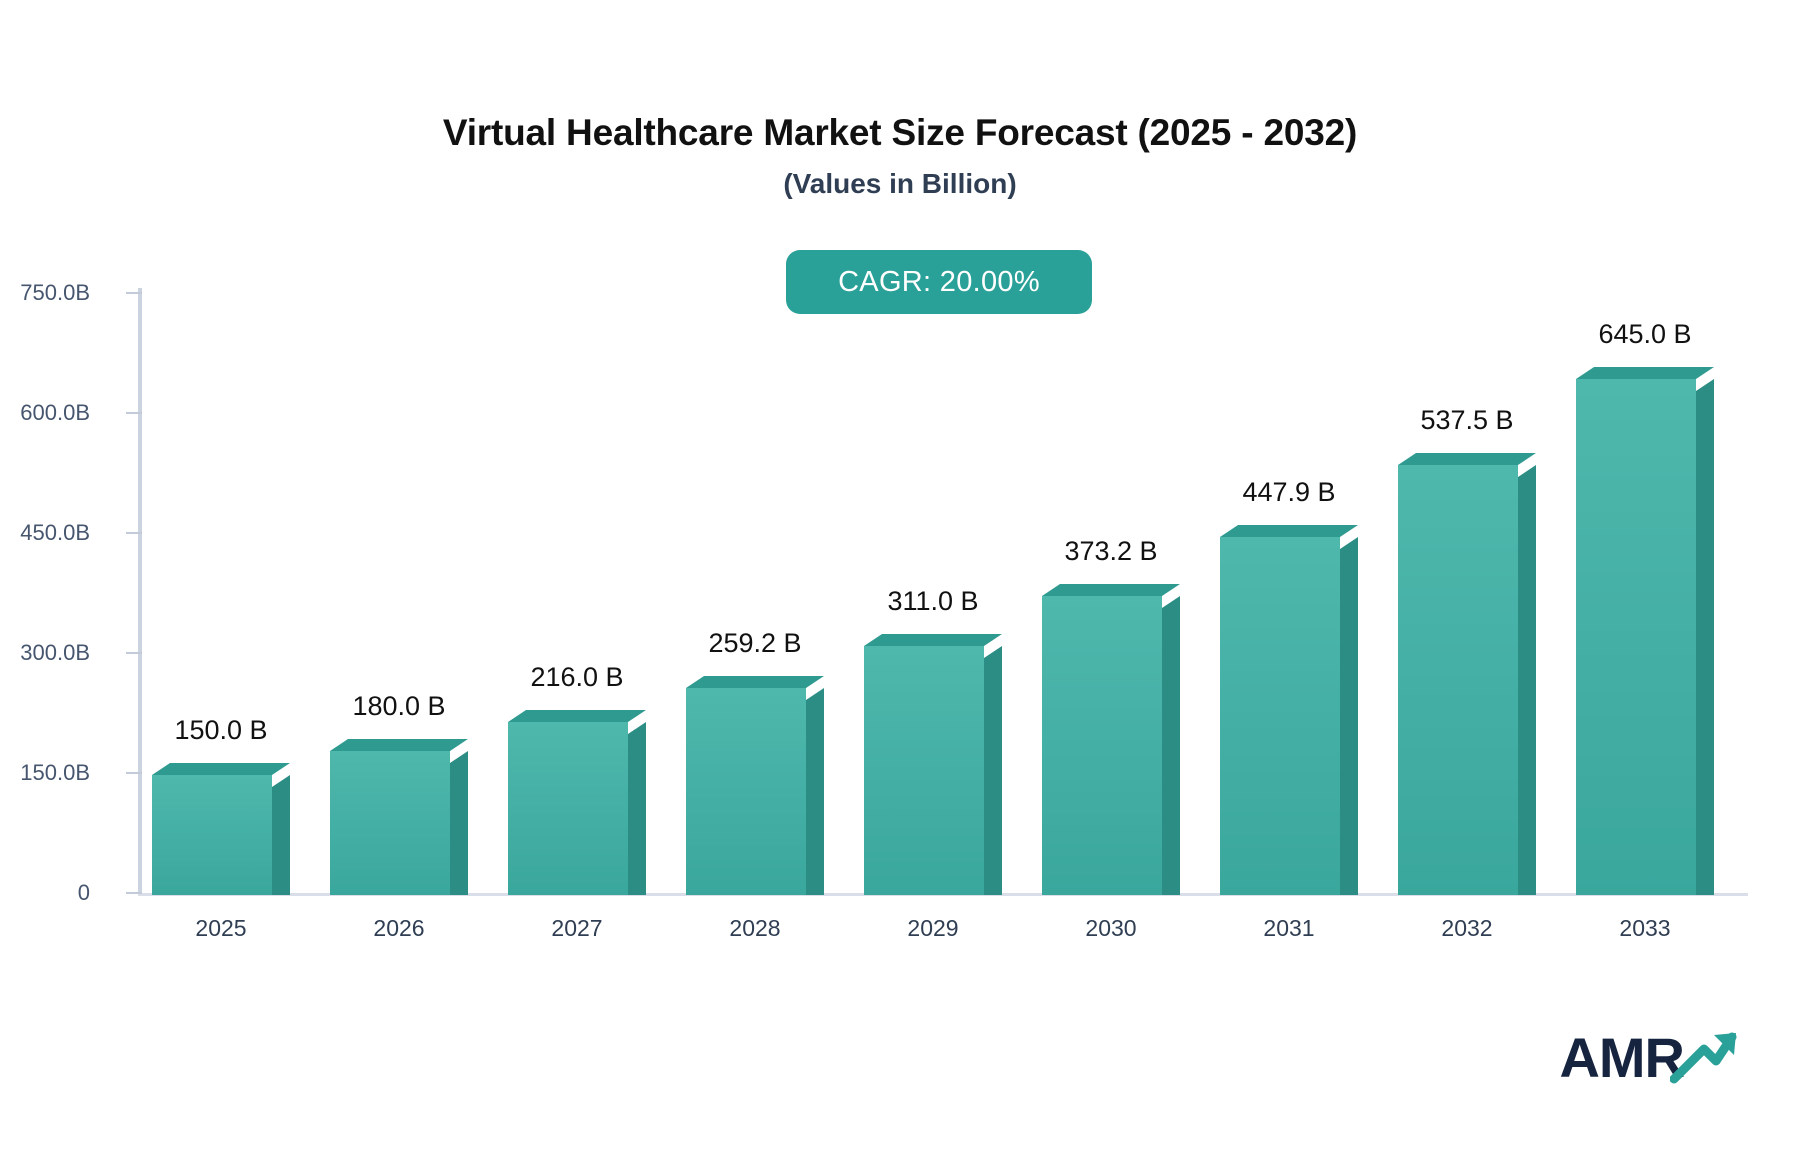 The height and width of the screenshot is (1156, 1800). Describe the element at coordinates (1289, 928) in the screenshot. I see `x-axis-tick-label: 2031` at that location.